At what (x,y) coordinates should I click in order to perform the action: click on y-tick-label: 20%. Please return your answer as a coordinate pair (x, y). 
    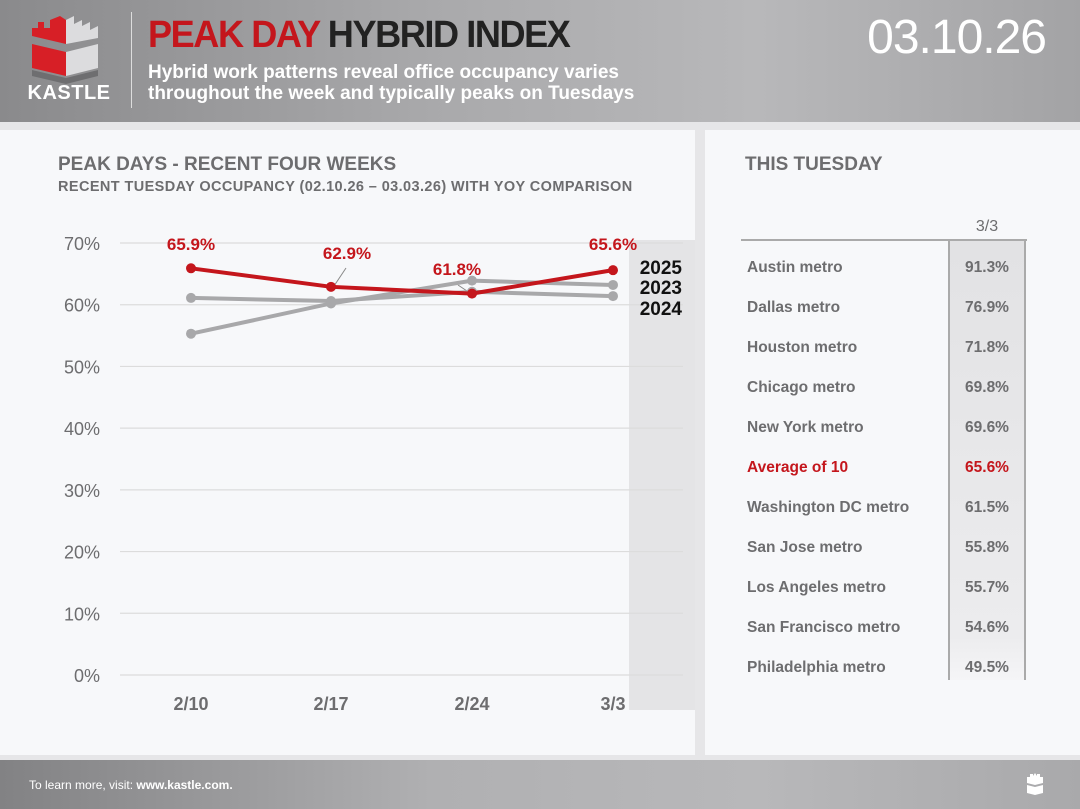
    Looking at the image, I should click on (82, 553).